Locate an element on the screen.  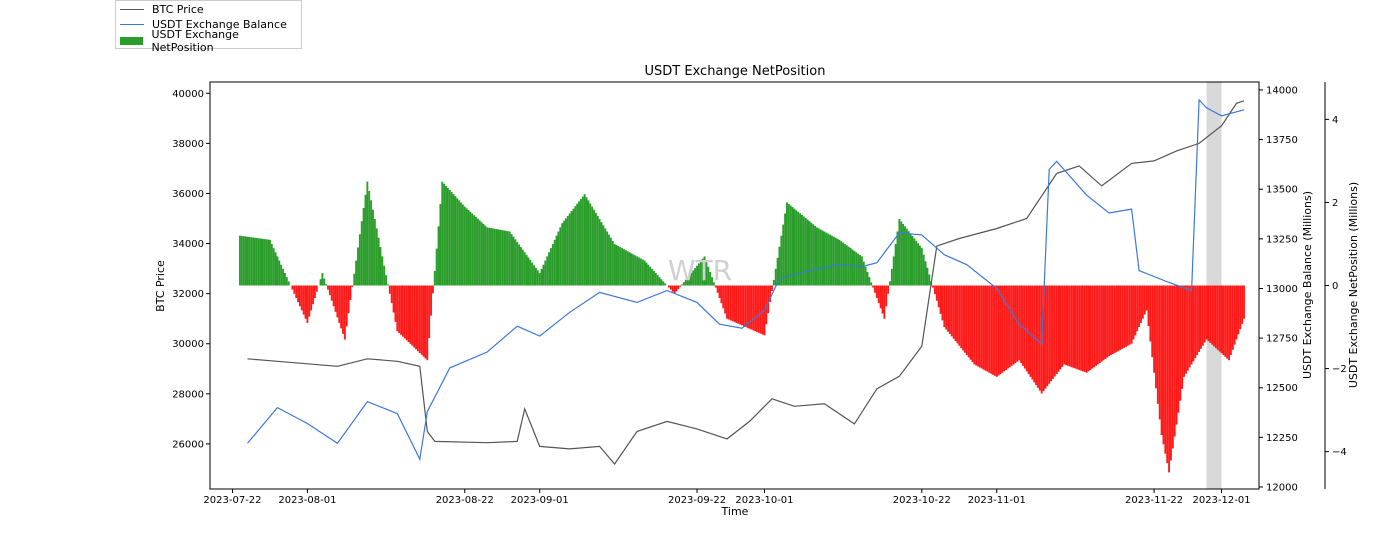
y-left-tick-label: 38000 is located at coordinates (188, 144).